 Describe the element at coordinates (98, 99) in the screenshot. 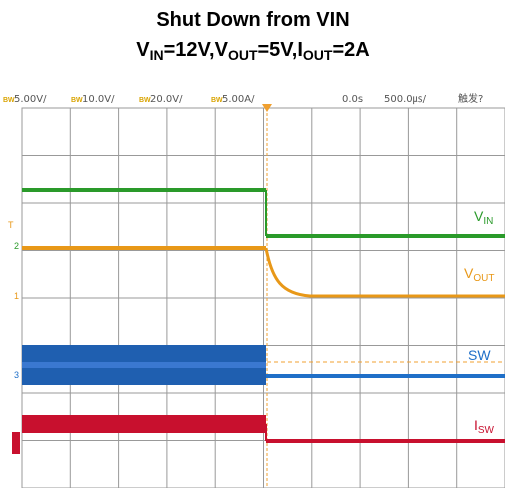

I see `channel-scale: 10.0V/` at that location.